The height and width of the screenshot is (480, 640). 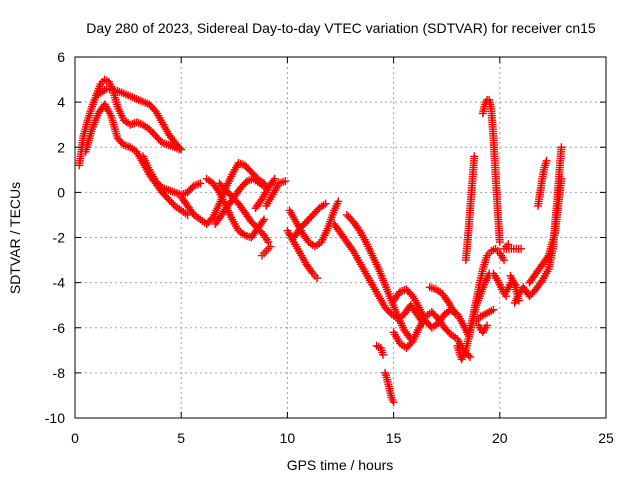 What do you see at coordinates (288, 438) in the screenshot?
I see `x-tick-label: 10` at bounding box center [288, 438].